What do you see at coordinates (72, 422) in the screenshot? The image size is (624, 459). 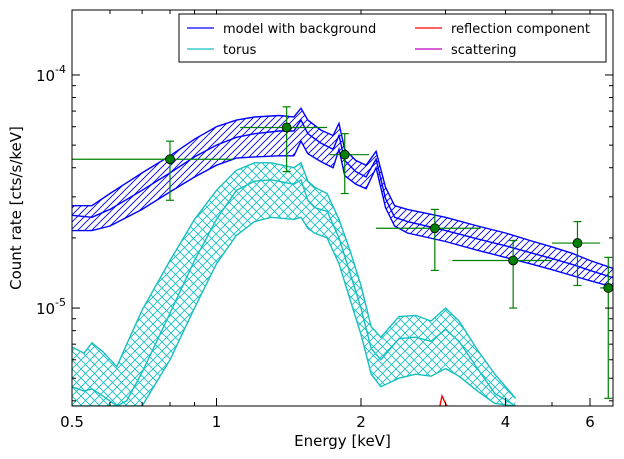 I see `x-tick-label: 0.5` at bounding box center [72, 422].